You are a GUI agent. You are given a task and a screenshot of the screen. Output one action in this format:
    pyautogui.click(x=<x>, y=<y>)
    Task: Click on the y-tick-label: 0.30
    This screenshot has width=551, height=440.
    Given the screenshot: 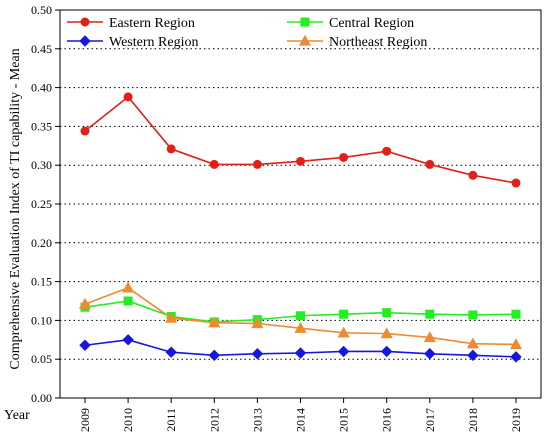 What is the action you would take?
    pyautogui.click(x=41, y=165)
    